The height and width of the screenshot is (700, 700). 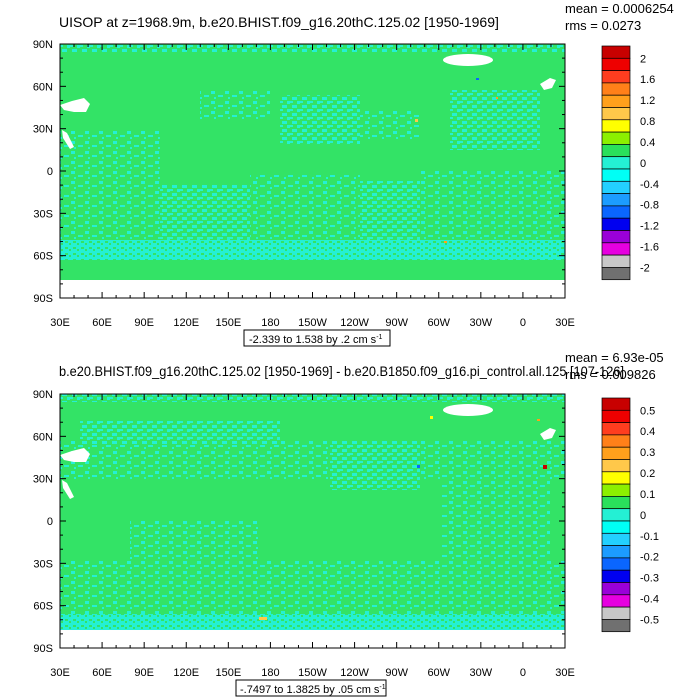 What do you see at coordinates (645, 268) in the screenshot?
I see `panel-1-colorbar-label: -2` at bounding box center [645, 268].